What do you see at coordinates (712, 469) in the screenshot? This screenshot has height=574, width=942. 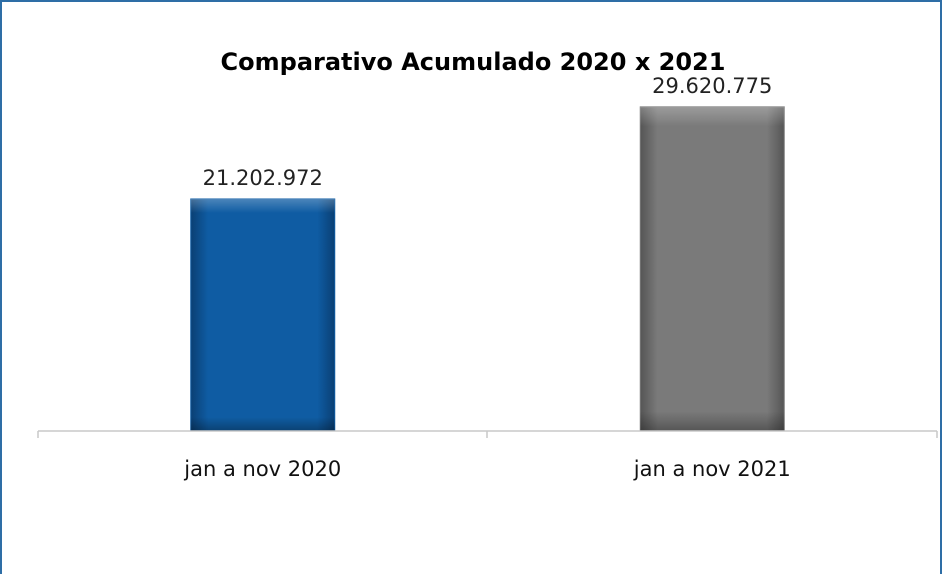 I see `x-tick-label: jan a nov 2021` at bounding box center [712, 469].